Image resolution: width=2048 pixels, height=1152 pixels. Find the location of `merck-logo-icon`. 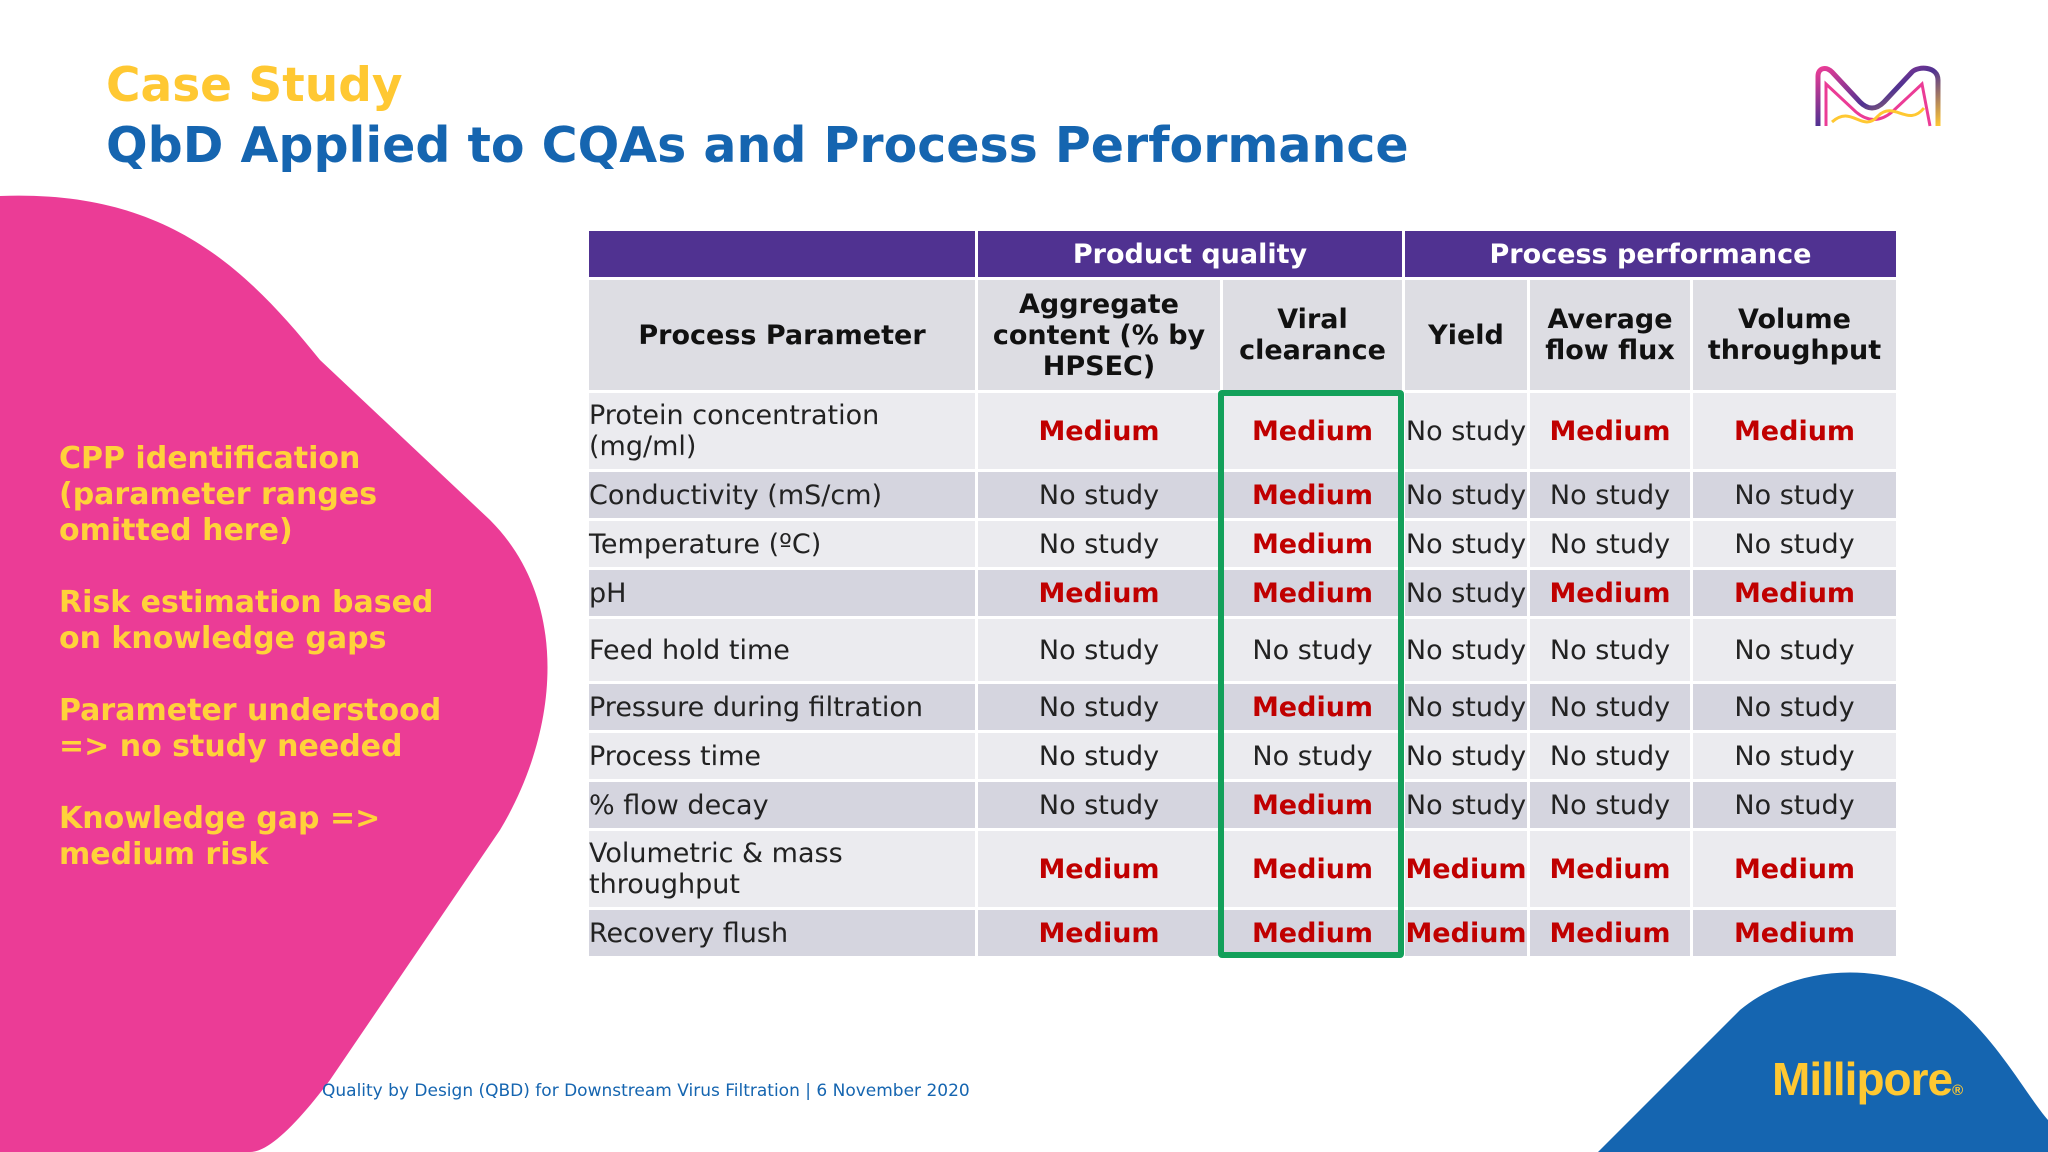

merck-logo-icon is located at coordinates (1878, 96).